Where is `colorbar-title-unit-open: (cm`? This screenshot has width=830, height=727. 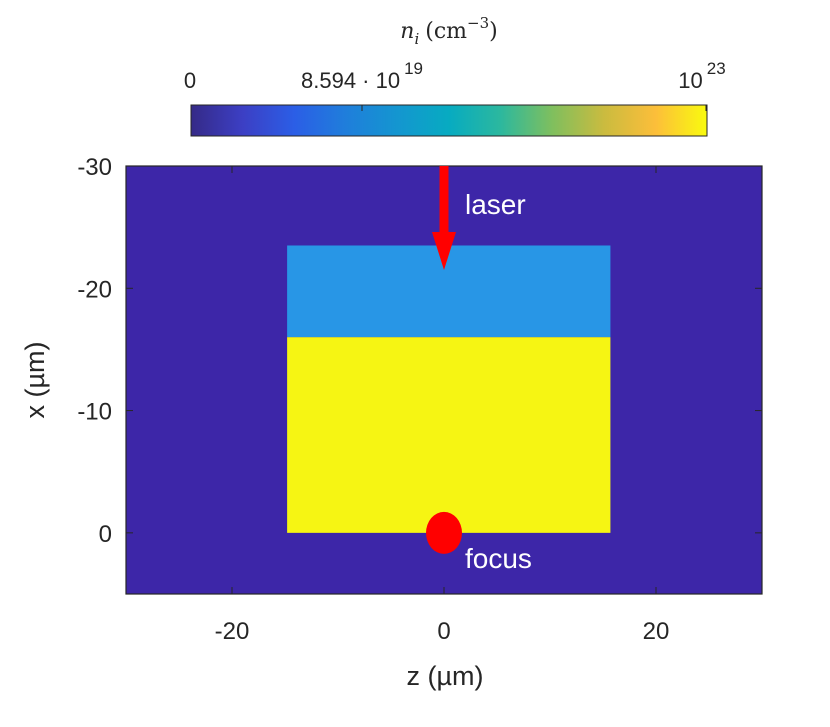 colorbar-title-unit-open: (cm is located at coordinates (446, 31).